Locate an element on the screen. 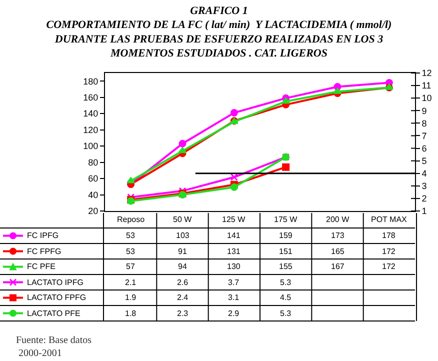  data-label: 103 is located at coordinates (183, 235).